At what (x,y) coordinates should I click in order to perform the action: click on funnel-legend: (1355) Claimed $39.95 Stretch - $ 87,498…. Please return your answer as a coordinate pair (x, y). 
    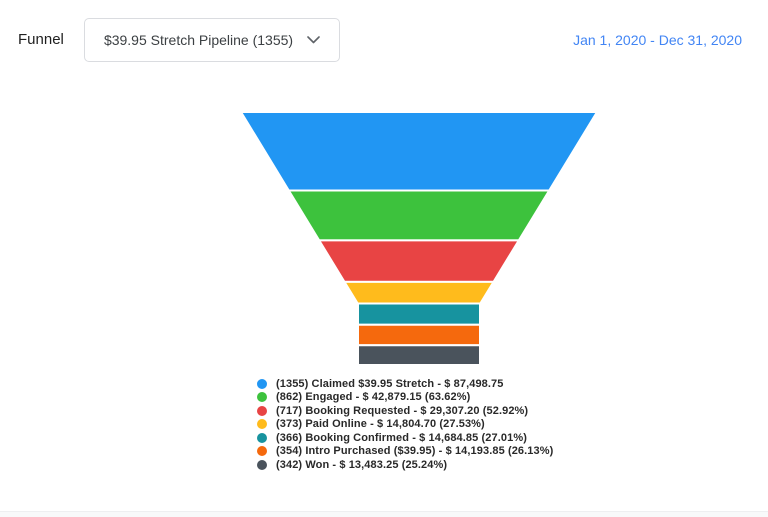
    Looking at the image, I should click on (405, 424).